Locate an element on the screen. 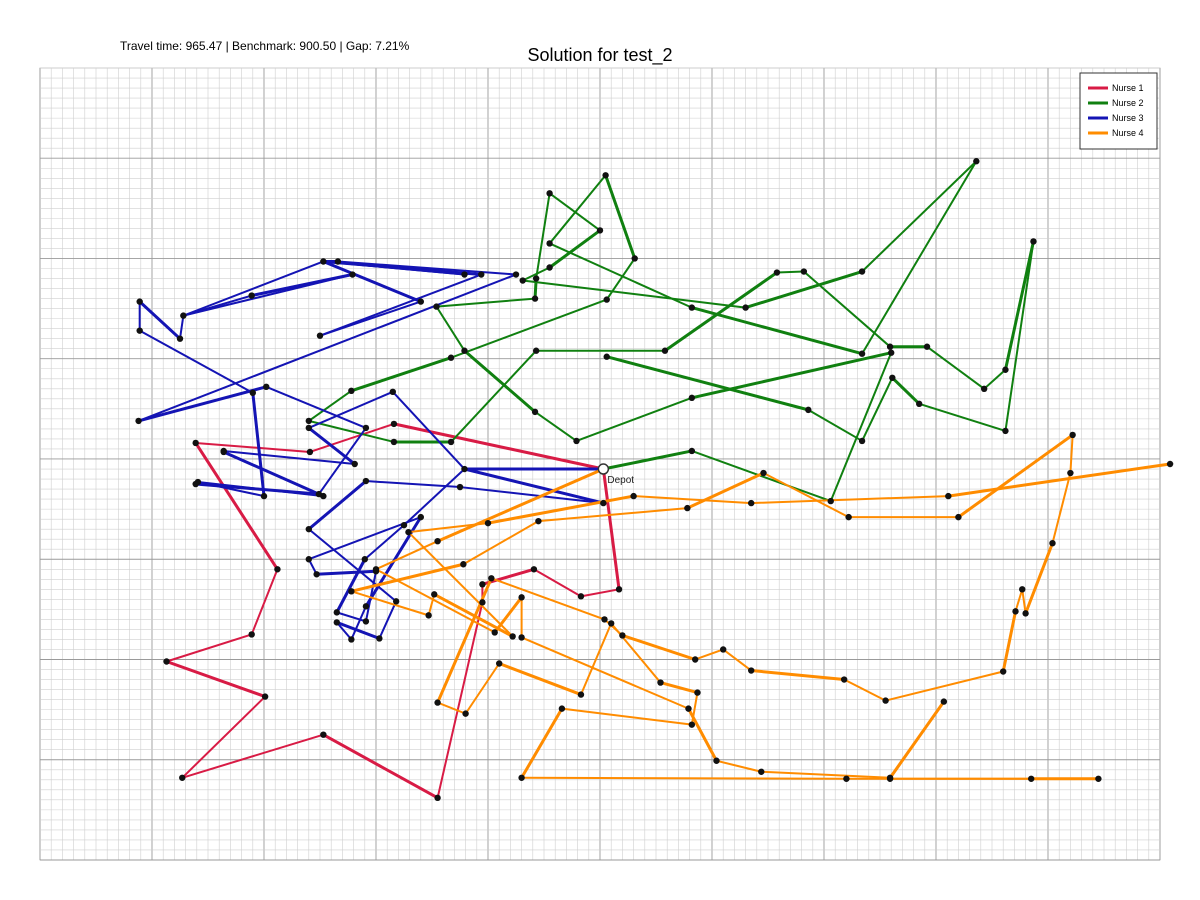 Image resolution: width=1200 pixels, height=900 pixels. legend-label-nurse-2: Nurse 2 is located at coordinates (1128, 103).